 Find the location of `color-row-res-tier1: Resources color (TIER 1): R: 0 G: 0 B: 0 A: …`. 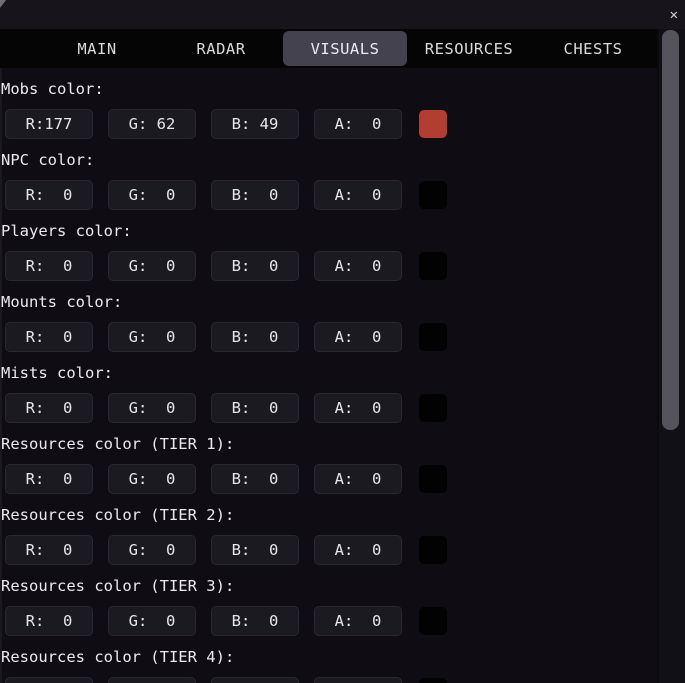

color-row-res-tier1: Resources color (TIER 1): R: 0 G: 0 B: 0 A: … is located at coordinates (329, 465).